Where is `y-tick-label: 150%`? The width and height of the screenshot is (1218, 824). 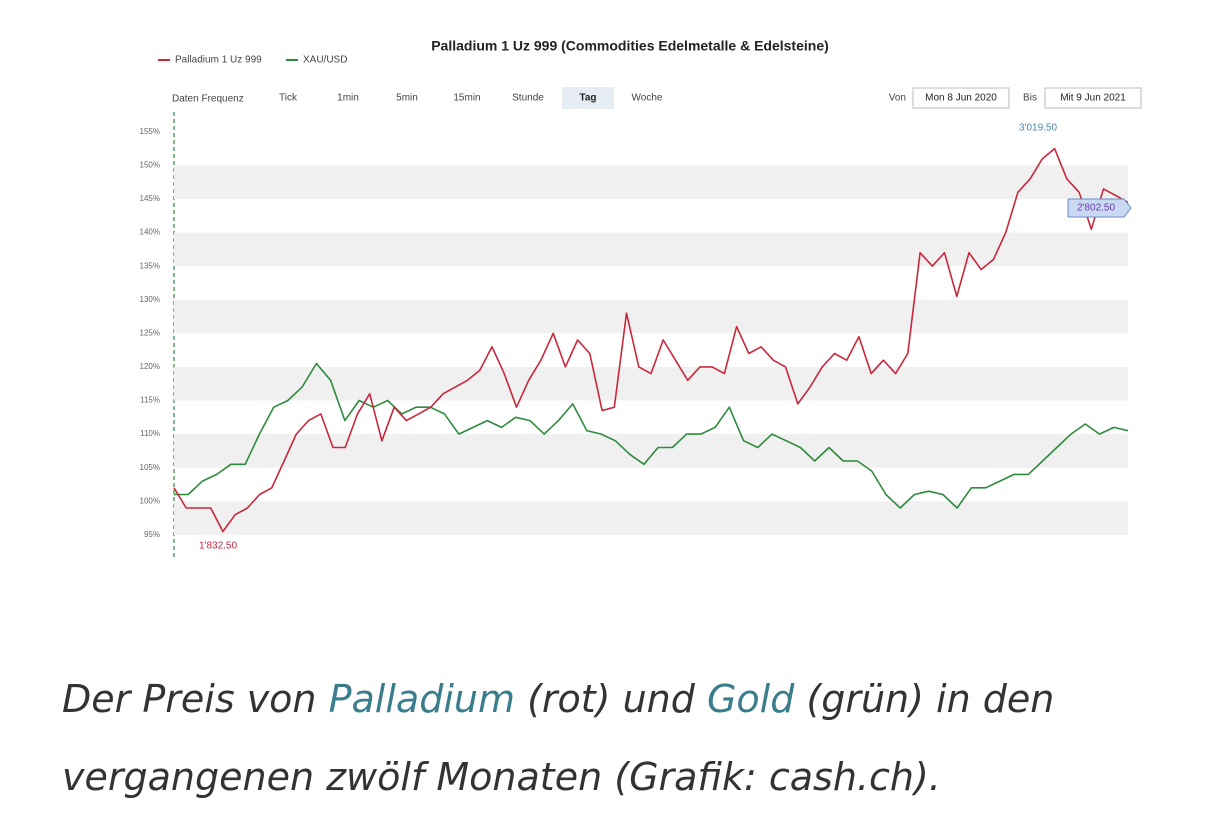
y-tick-label: 150% is located at coordinates (150, 164).